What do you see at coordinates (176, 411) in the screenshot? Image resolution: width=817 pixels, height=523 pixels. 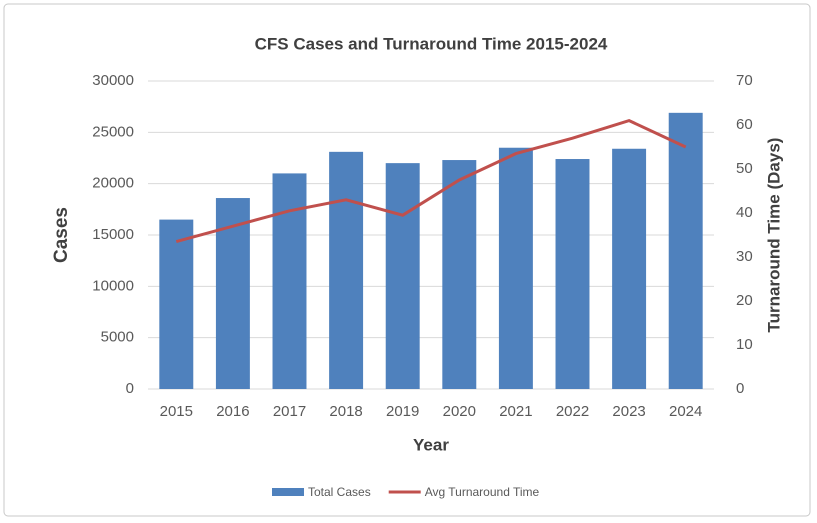 I see `x-tick-label: 2015` at bounding box center [176, 411].